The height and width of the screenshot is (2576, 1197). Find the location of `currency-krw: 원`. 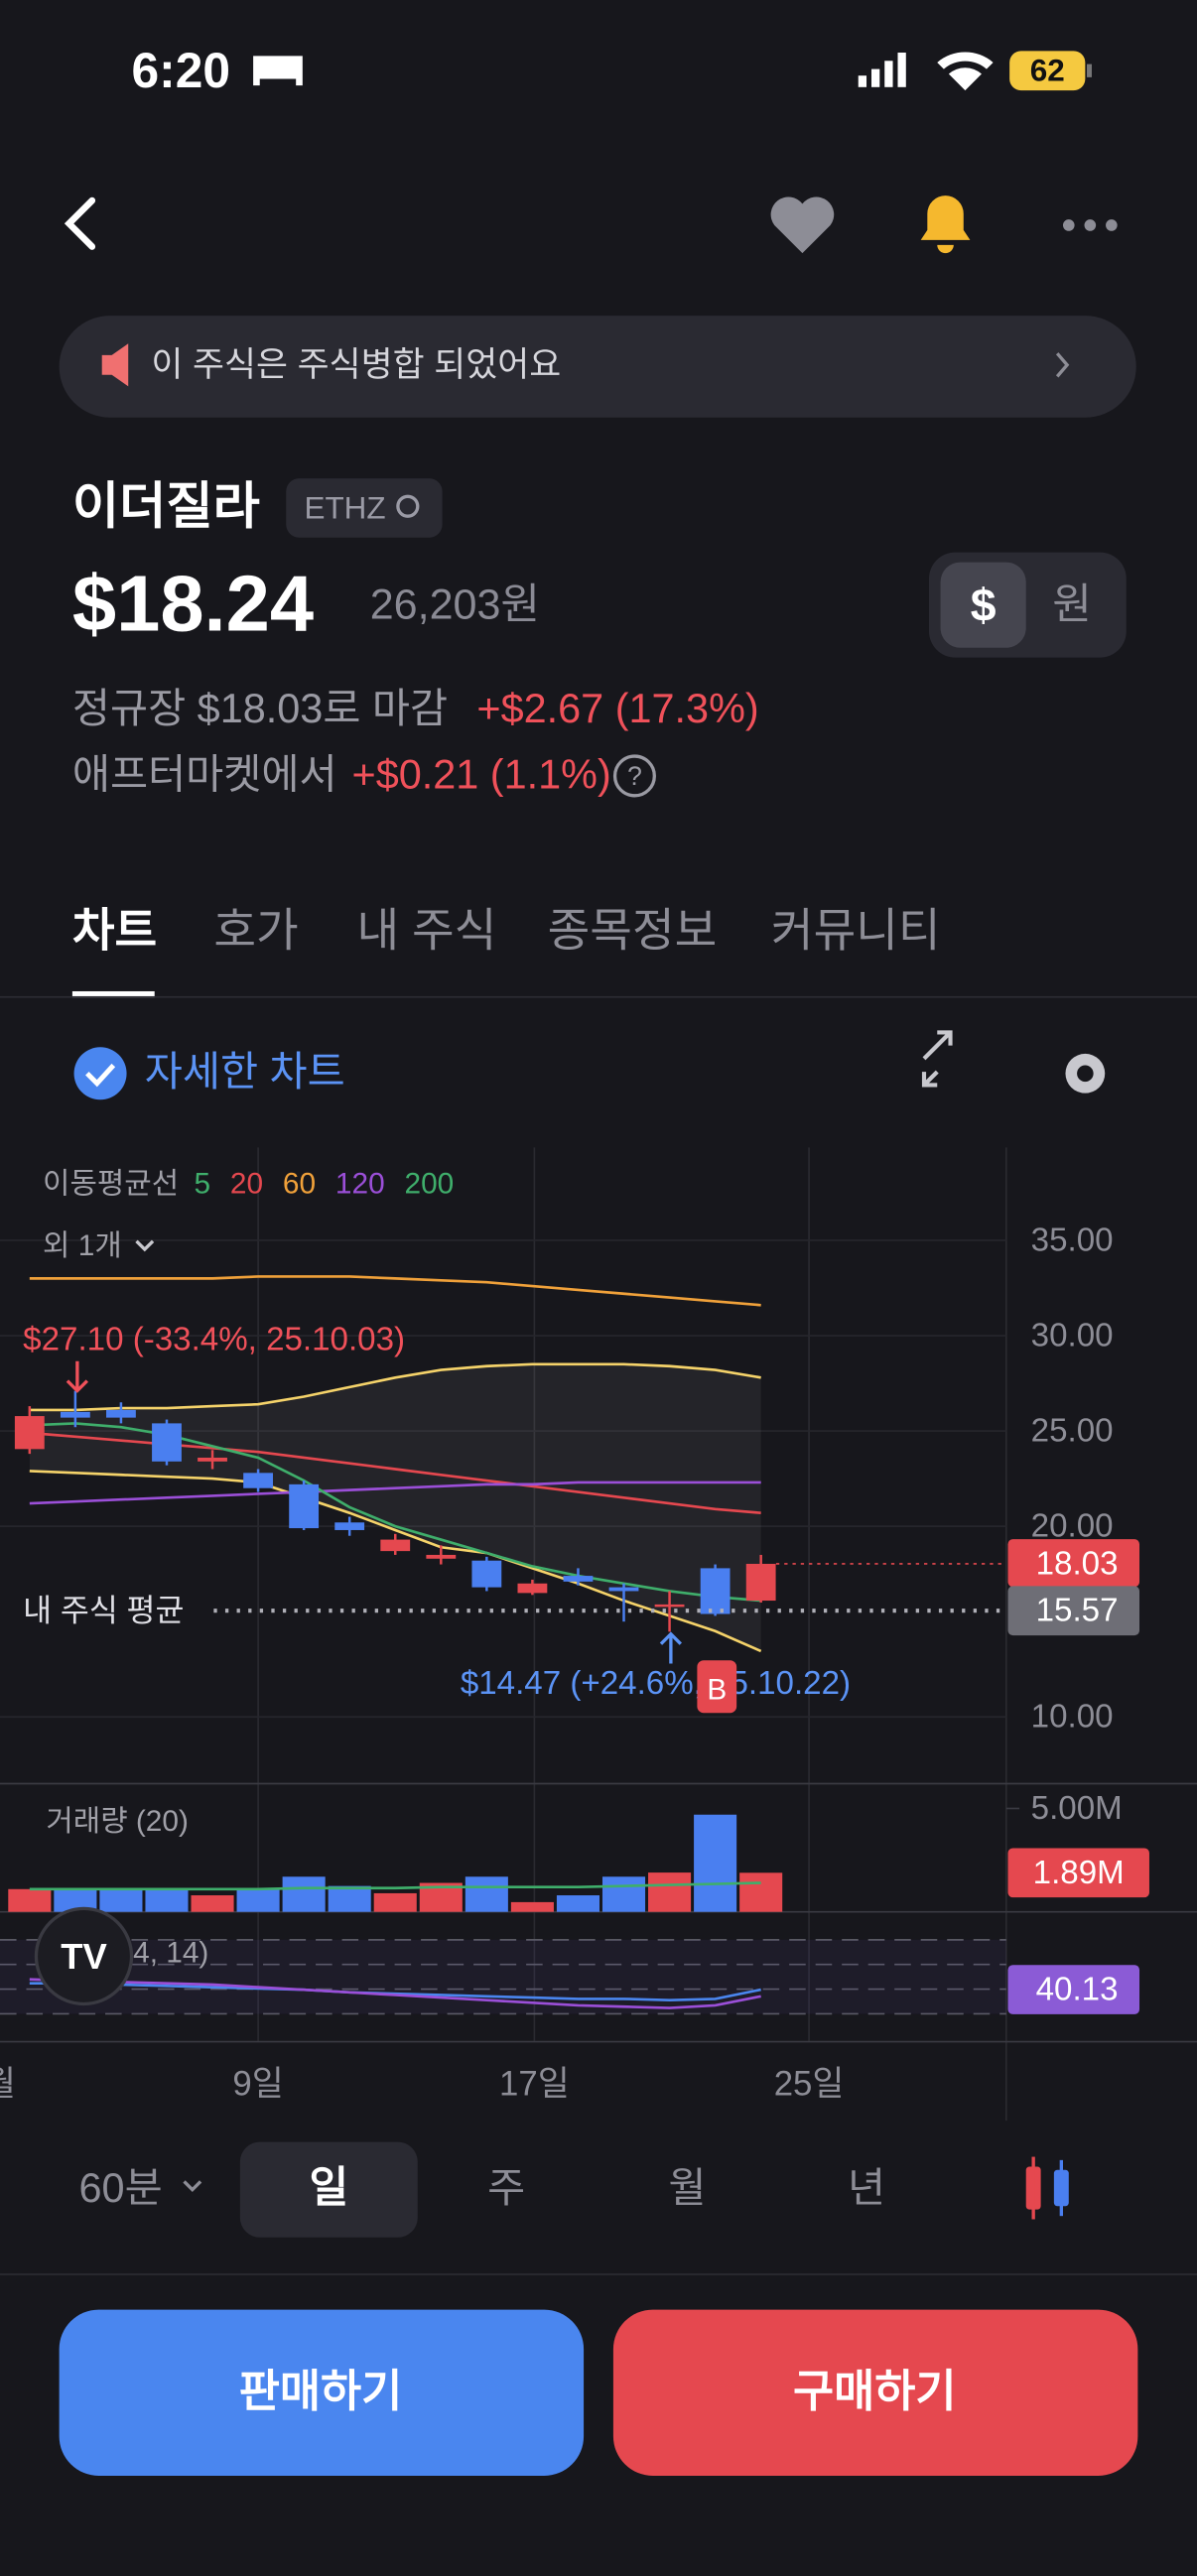

currency-krw: 원 is located at coordinates (1072, 605).